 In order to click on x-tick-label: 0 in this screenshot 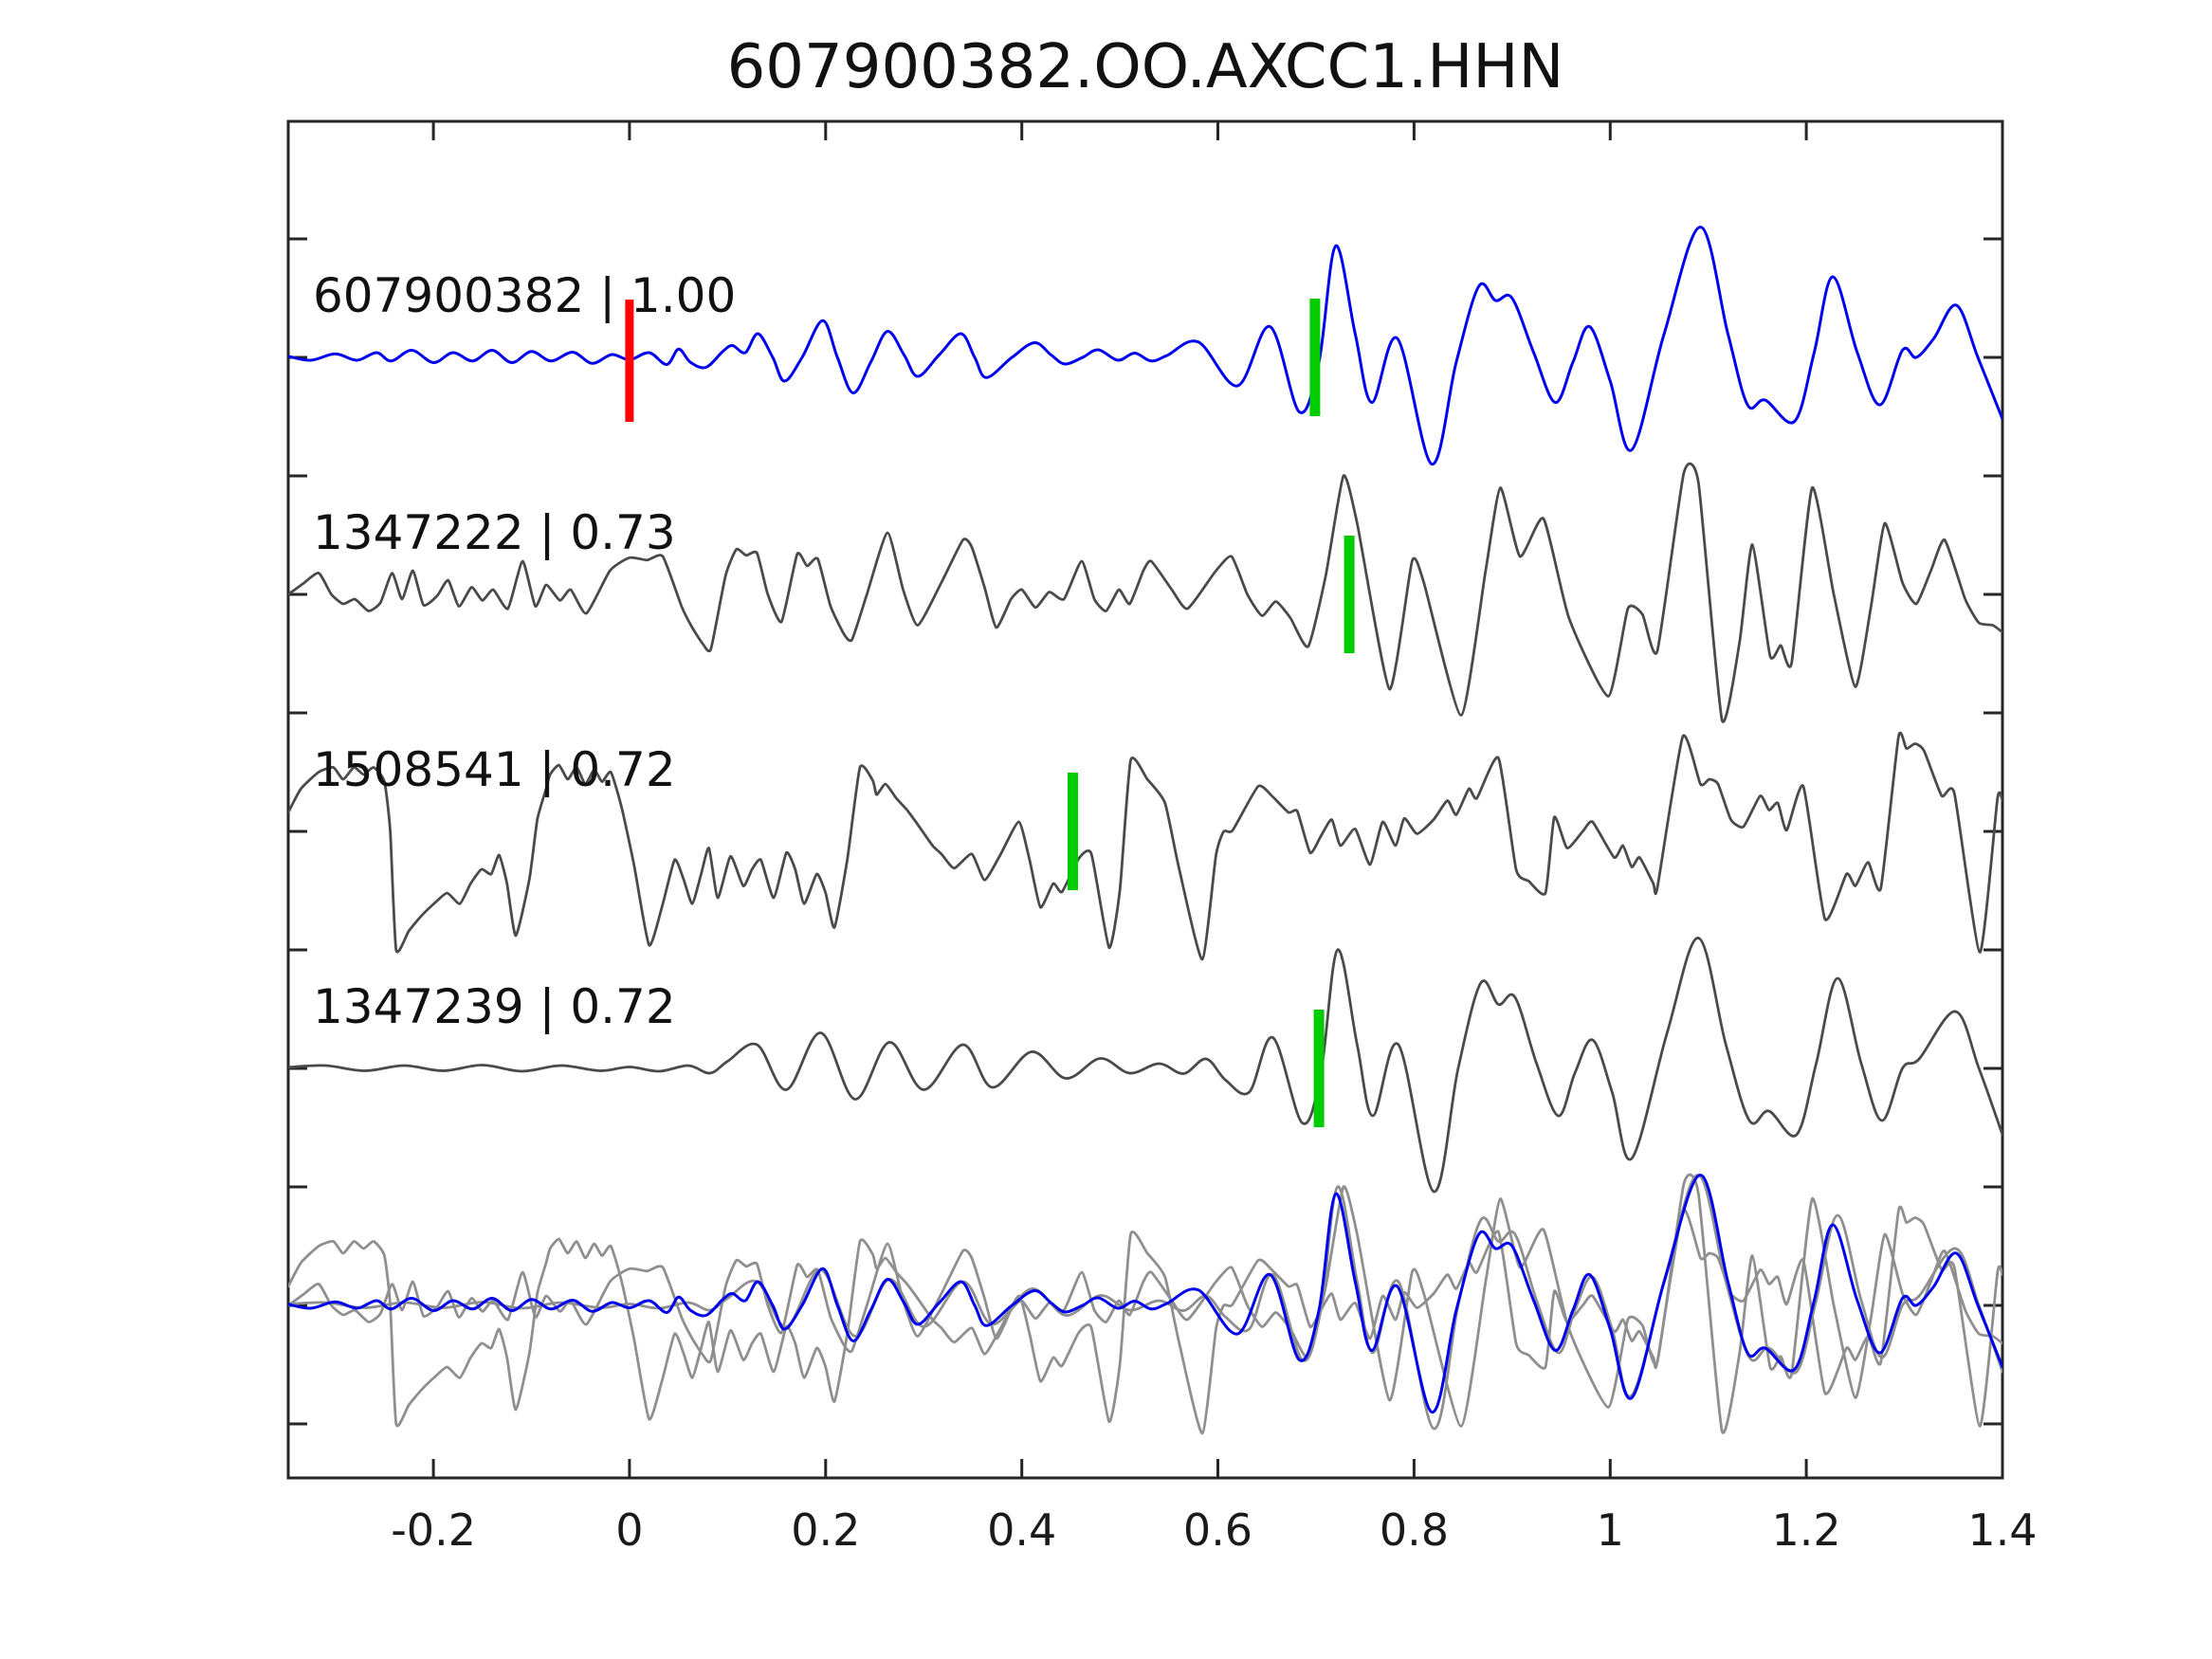, I will do `click(629, 1530)`.